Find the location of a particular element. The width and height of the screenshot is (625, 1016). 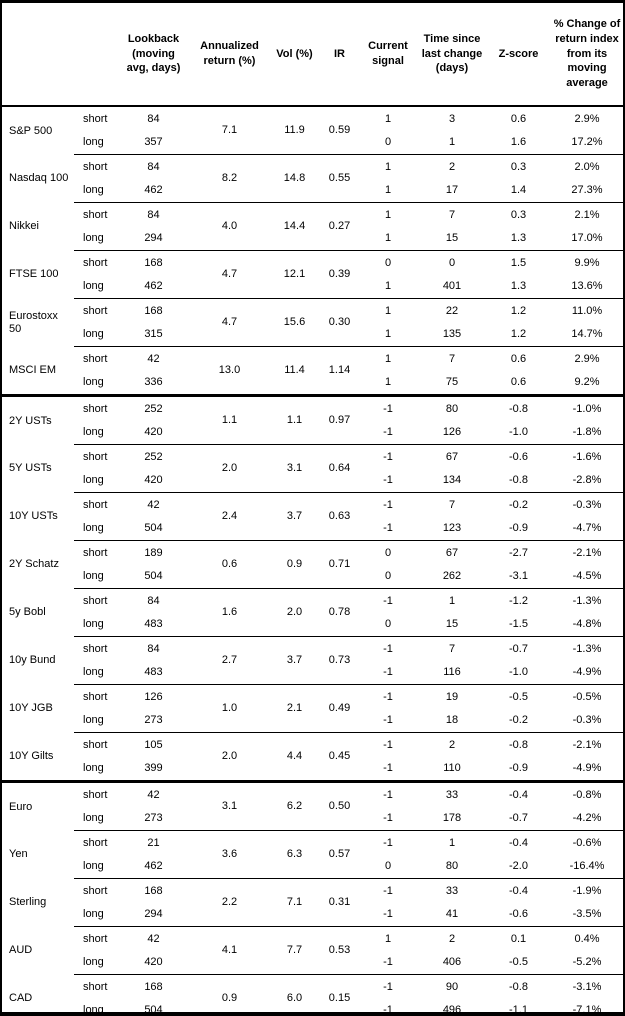

annualized-return-value: 2.0 is located at coordinates (229, 468).